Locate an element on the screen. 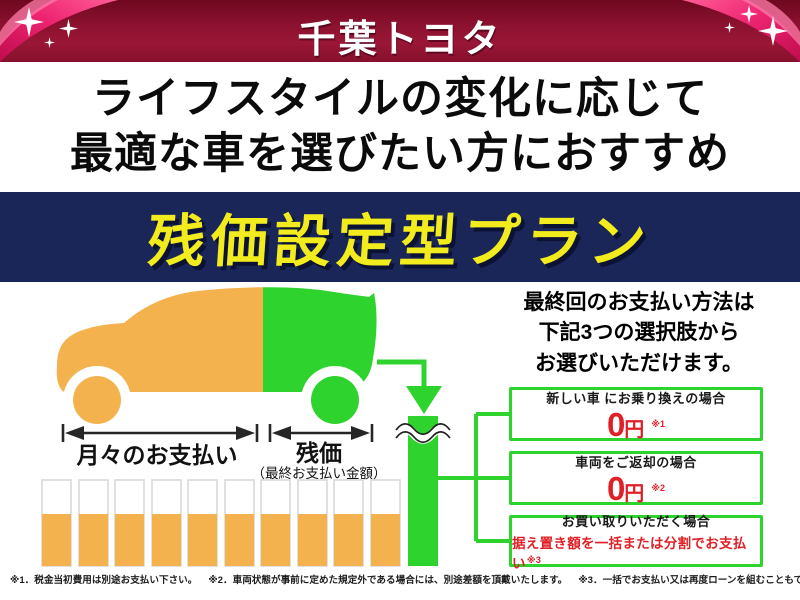 The image size is (800, 600). final-payment-intro: 最終回のお支払い方法は 下記3つの選択肢から お選びいただけます。 is located at coordinates (639, 333).